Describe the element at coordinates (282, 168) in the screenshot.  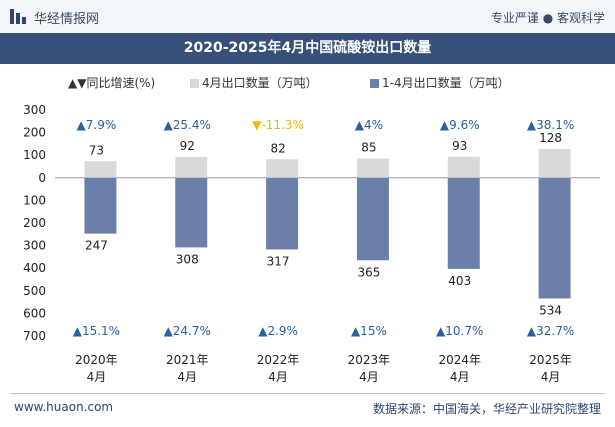
I see `bar-april-2022` at that location.